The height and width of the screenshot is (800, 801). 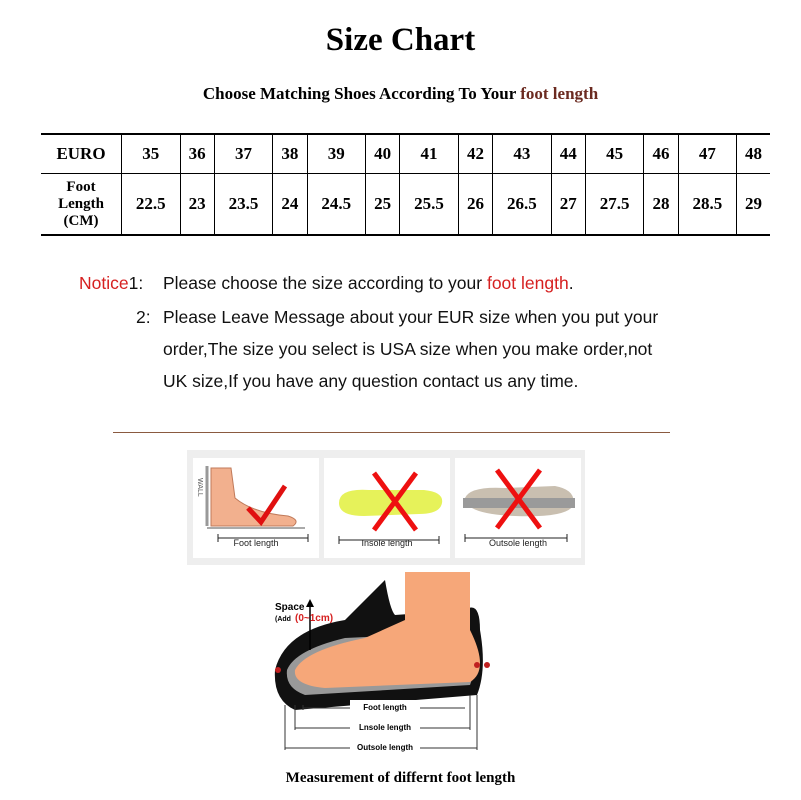 I want to click on insole-length-label: Lnsole length, so click(x=385, y=727).